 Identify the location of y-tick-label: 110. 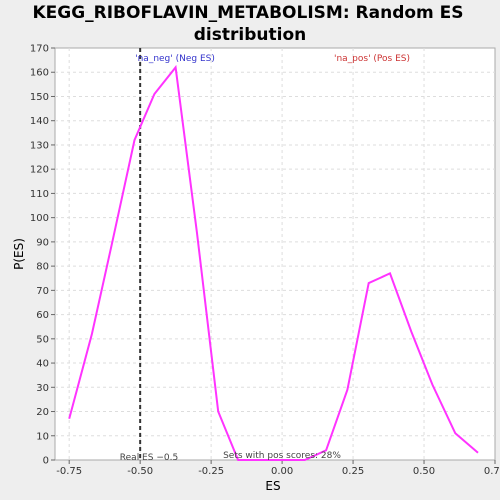
(39, 194).